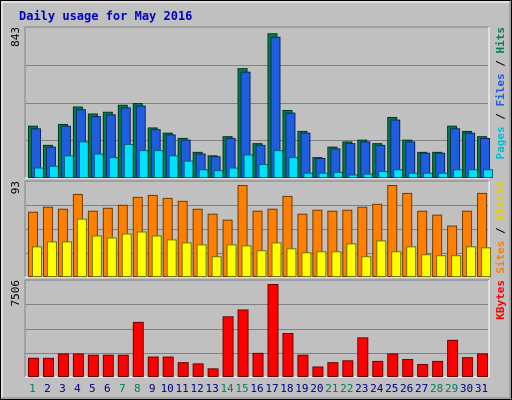 The height and width of the screenshot is (400, 512). What do you see at coordinates (316, 388) in the screenshot?
I see `day-label-20: 20` at bounding box center [316, 388].